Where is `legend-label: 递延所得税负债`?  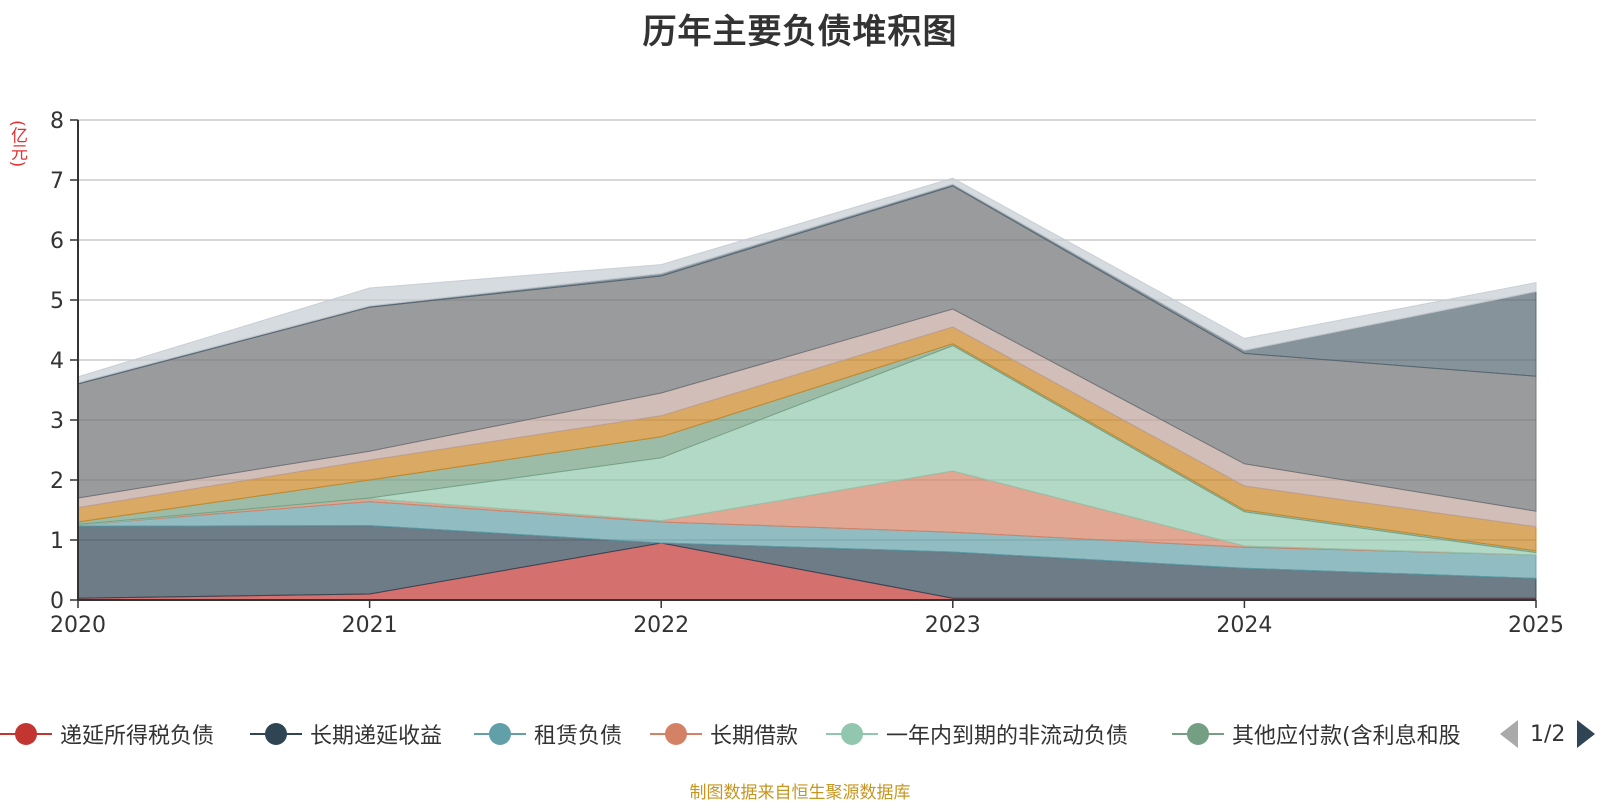 legend-label: 递延所得税负债 is located at coordinates (137, 736).